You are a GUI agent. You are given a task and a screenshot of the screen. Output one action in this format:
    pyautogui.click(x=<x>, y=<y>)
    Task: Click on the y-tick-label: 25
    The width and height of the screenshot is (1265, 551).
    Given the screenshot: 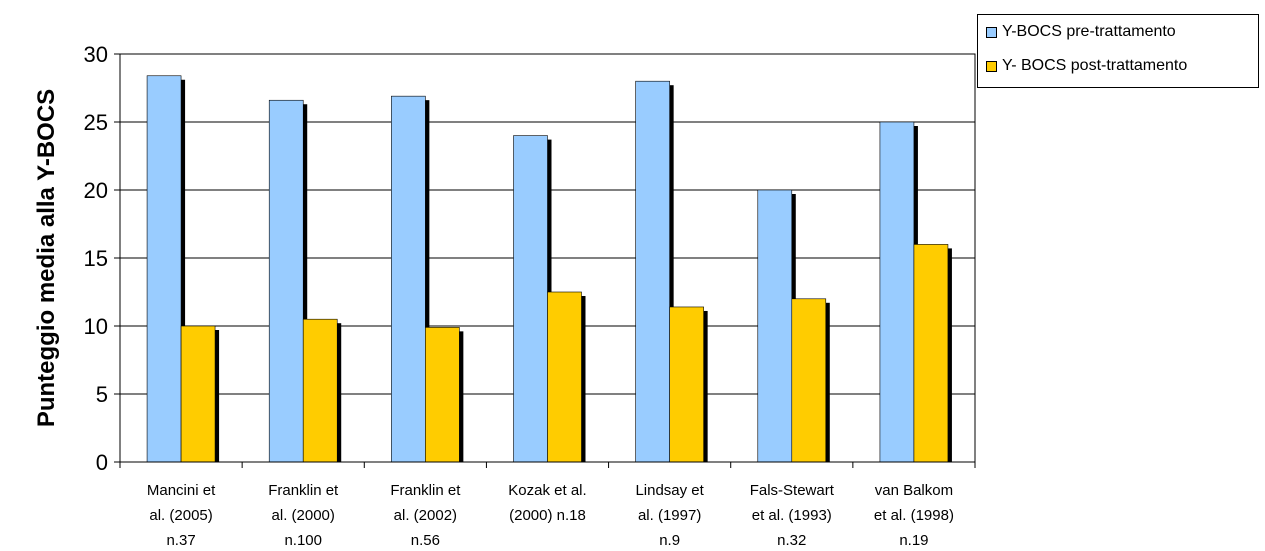 What is the action you would take?
    pyautogui.click(x=96, y=122)
    